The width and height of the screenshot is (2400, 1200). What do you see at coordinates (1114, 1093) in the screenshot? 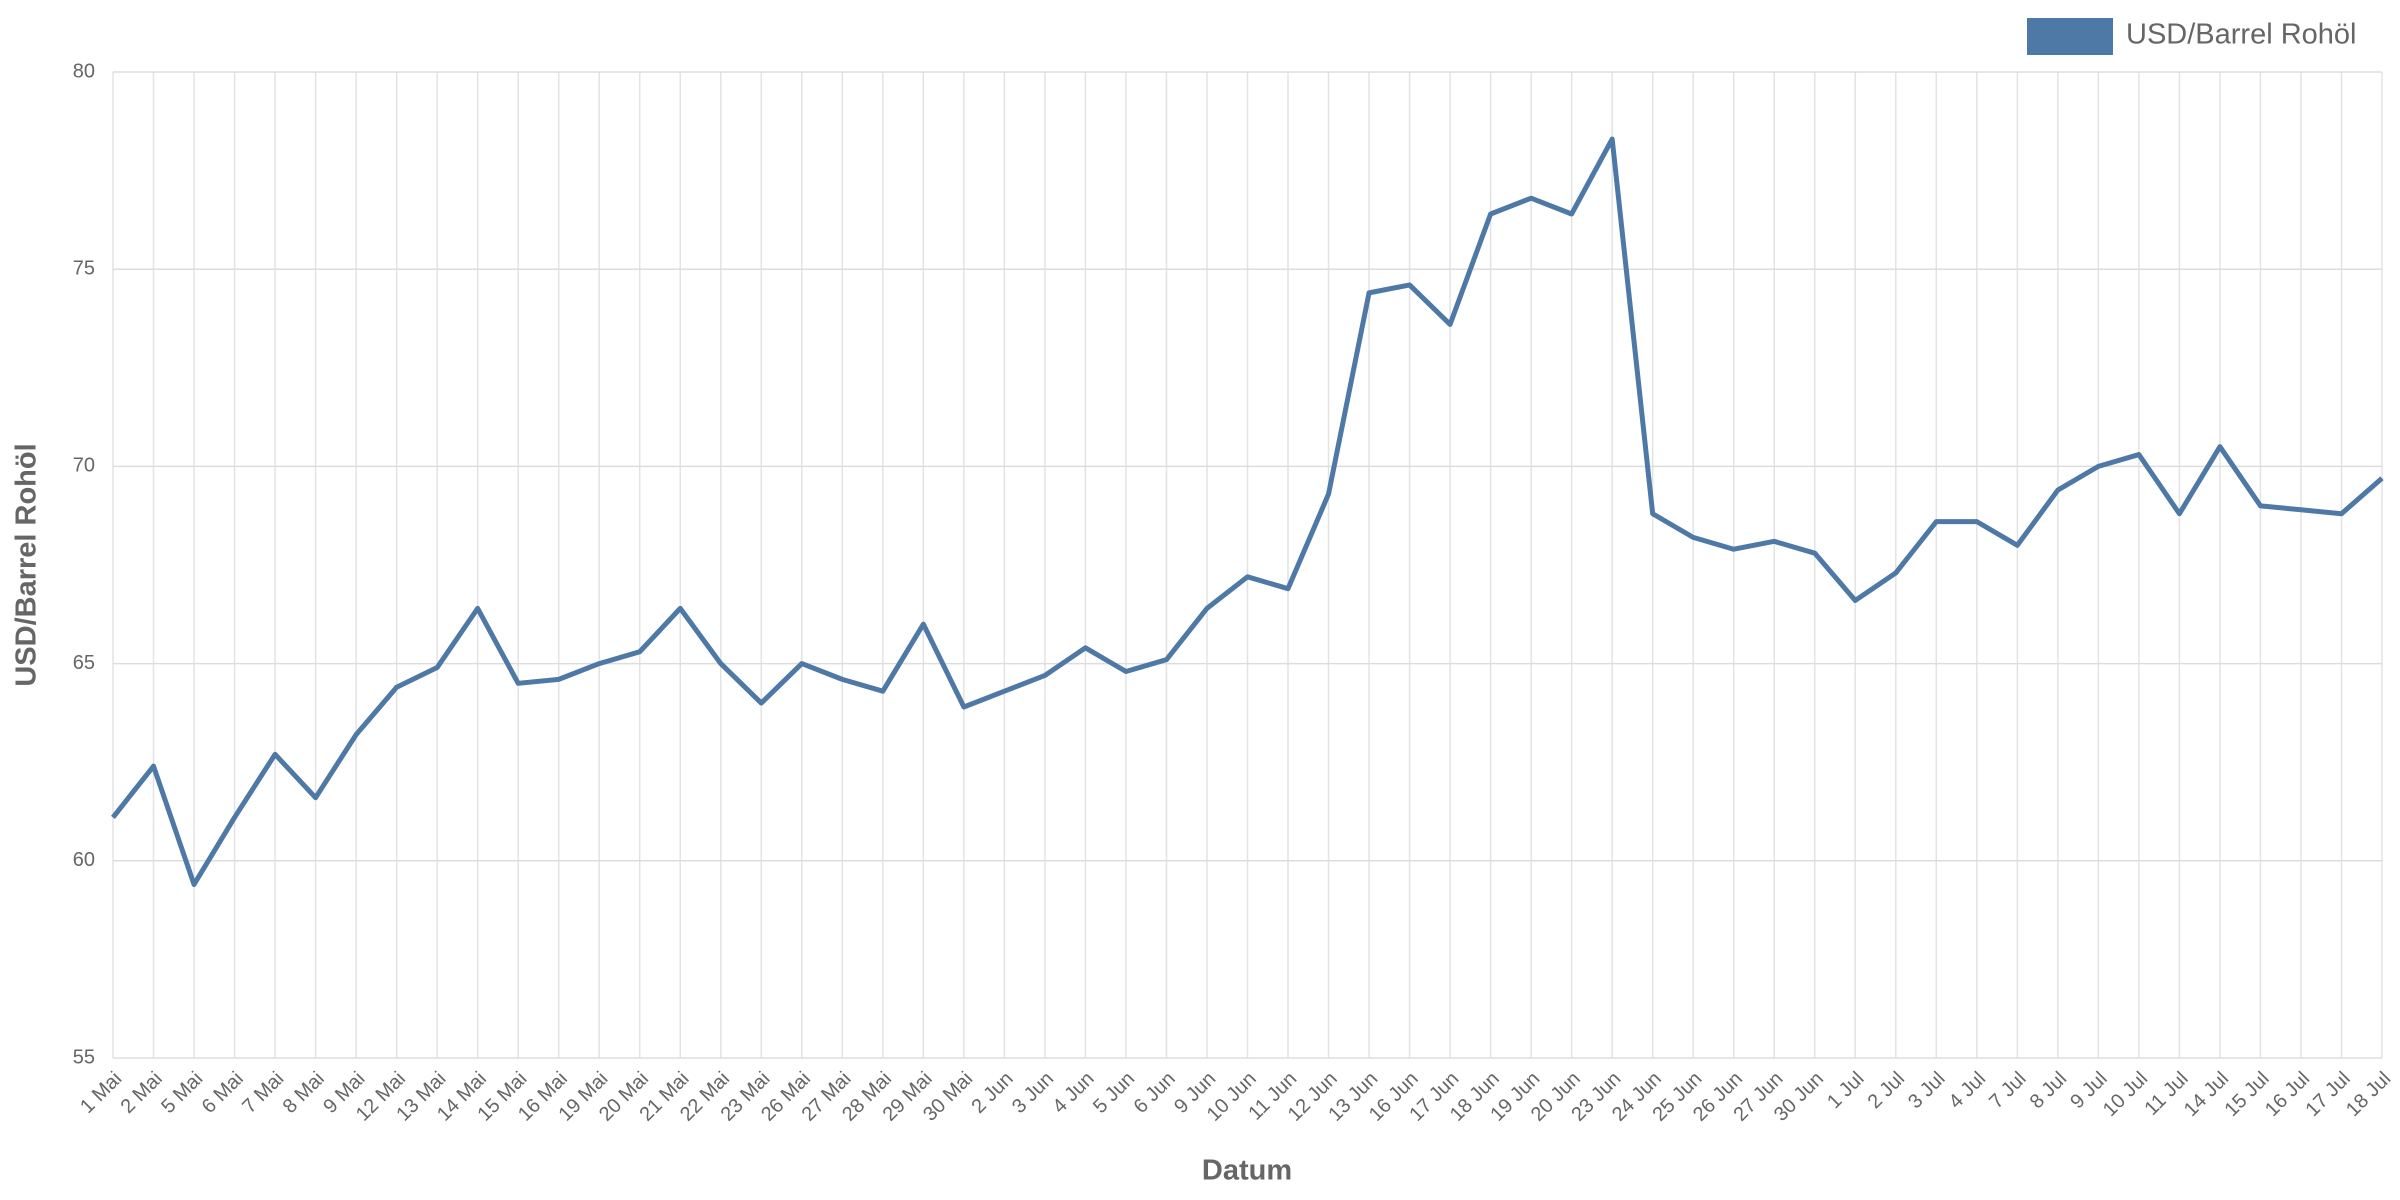
I see `x-tick-label: 5 Jun` at bounding box center [1114, 1093].